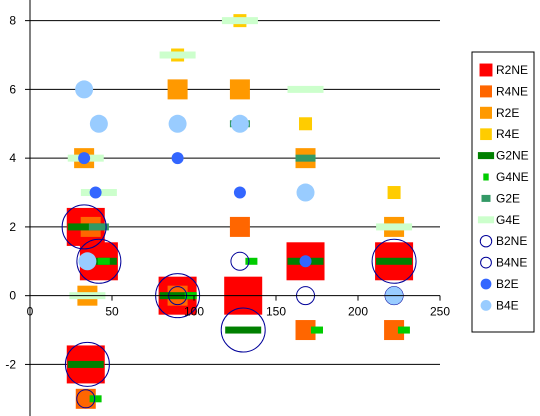 The image size is (540, 416). Describe the element at coordinates (12, 227) in the screenshot. I see `y-tick-label: 2` at that location.